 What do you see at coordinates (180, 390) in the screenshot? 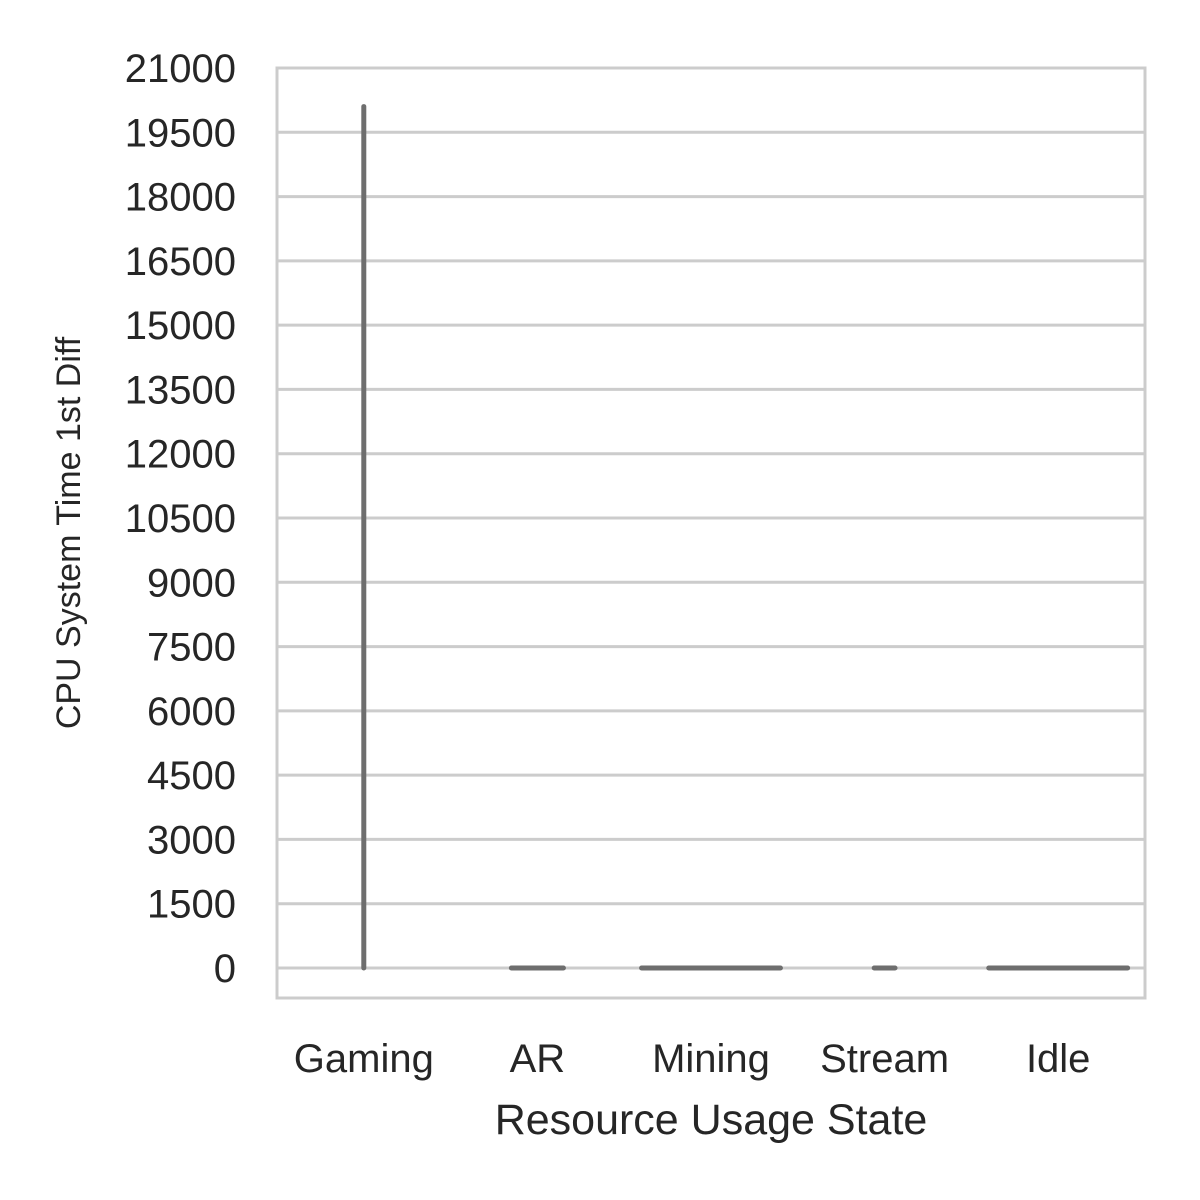
I see `y-tick-label: 13500` at bounding box center [180, 390].